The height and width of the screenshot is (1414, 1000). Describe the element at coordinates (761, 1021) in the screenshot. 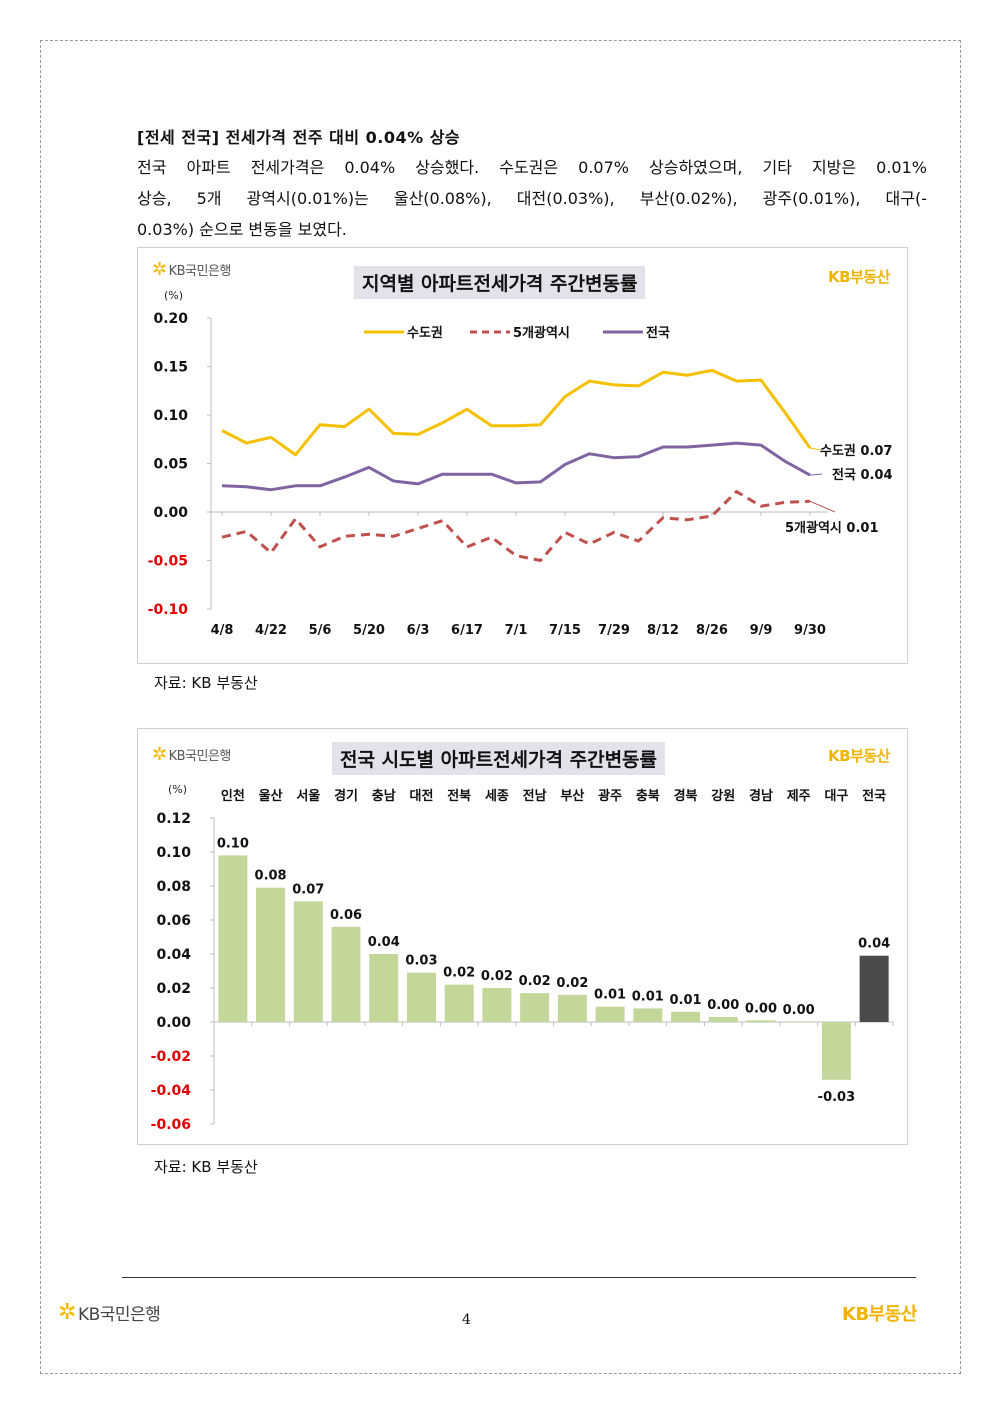

I see `bar-경남` at that location.